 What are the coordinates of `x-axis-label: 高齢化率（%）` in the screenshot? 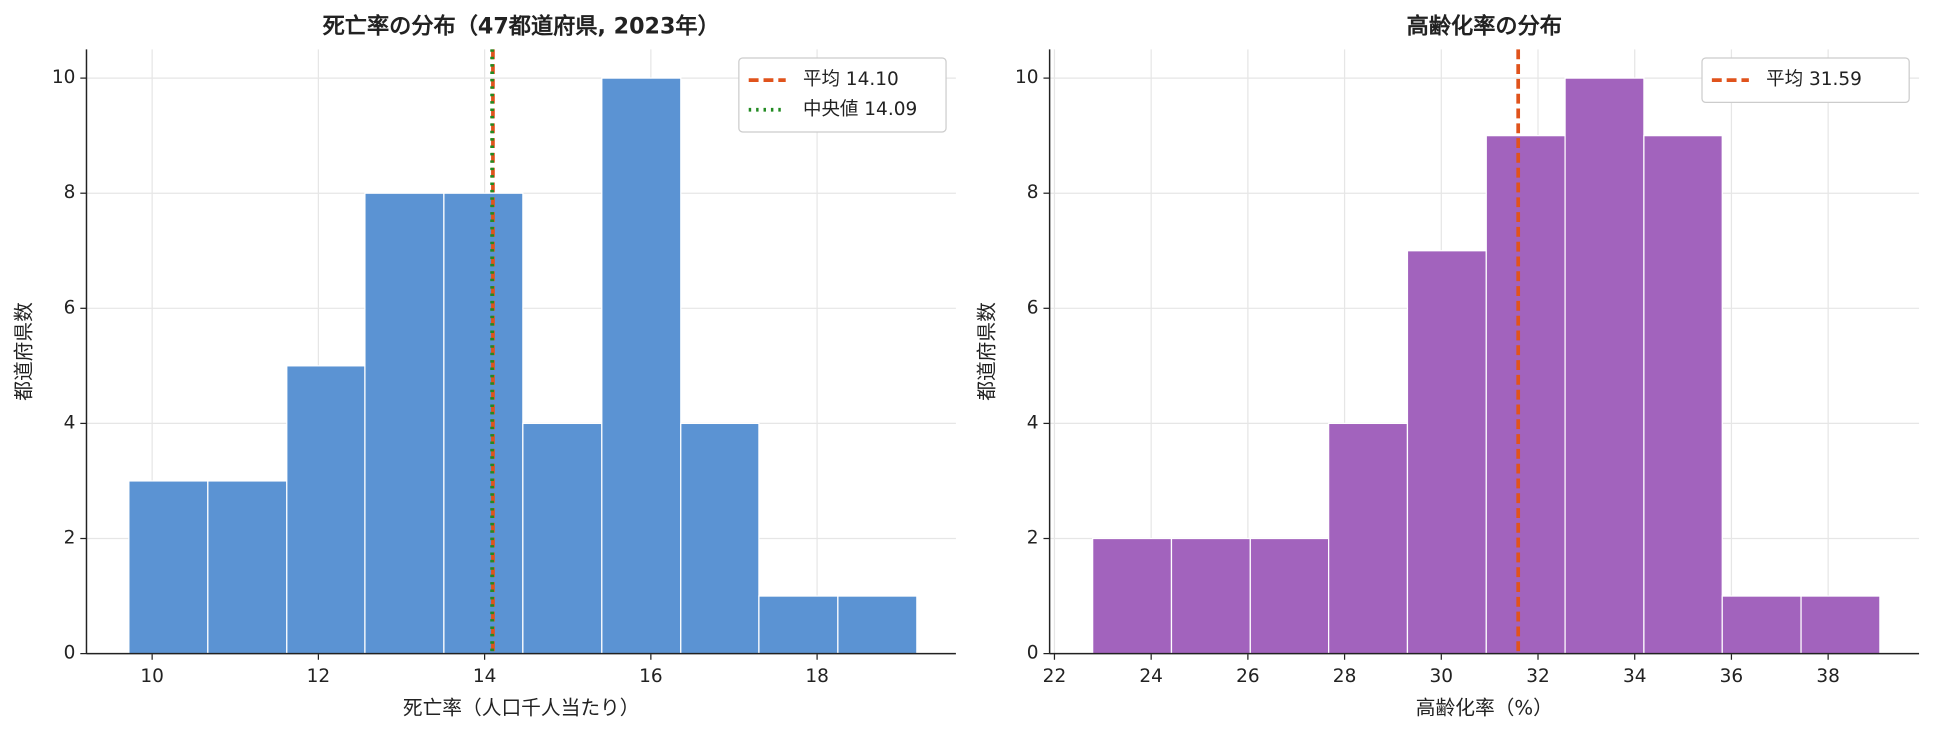 It's located at (1484, 708).